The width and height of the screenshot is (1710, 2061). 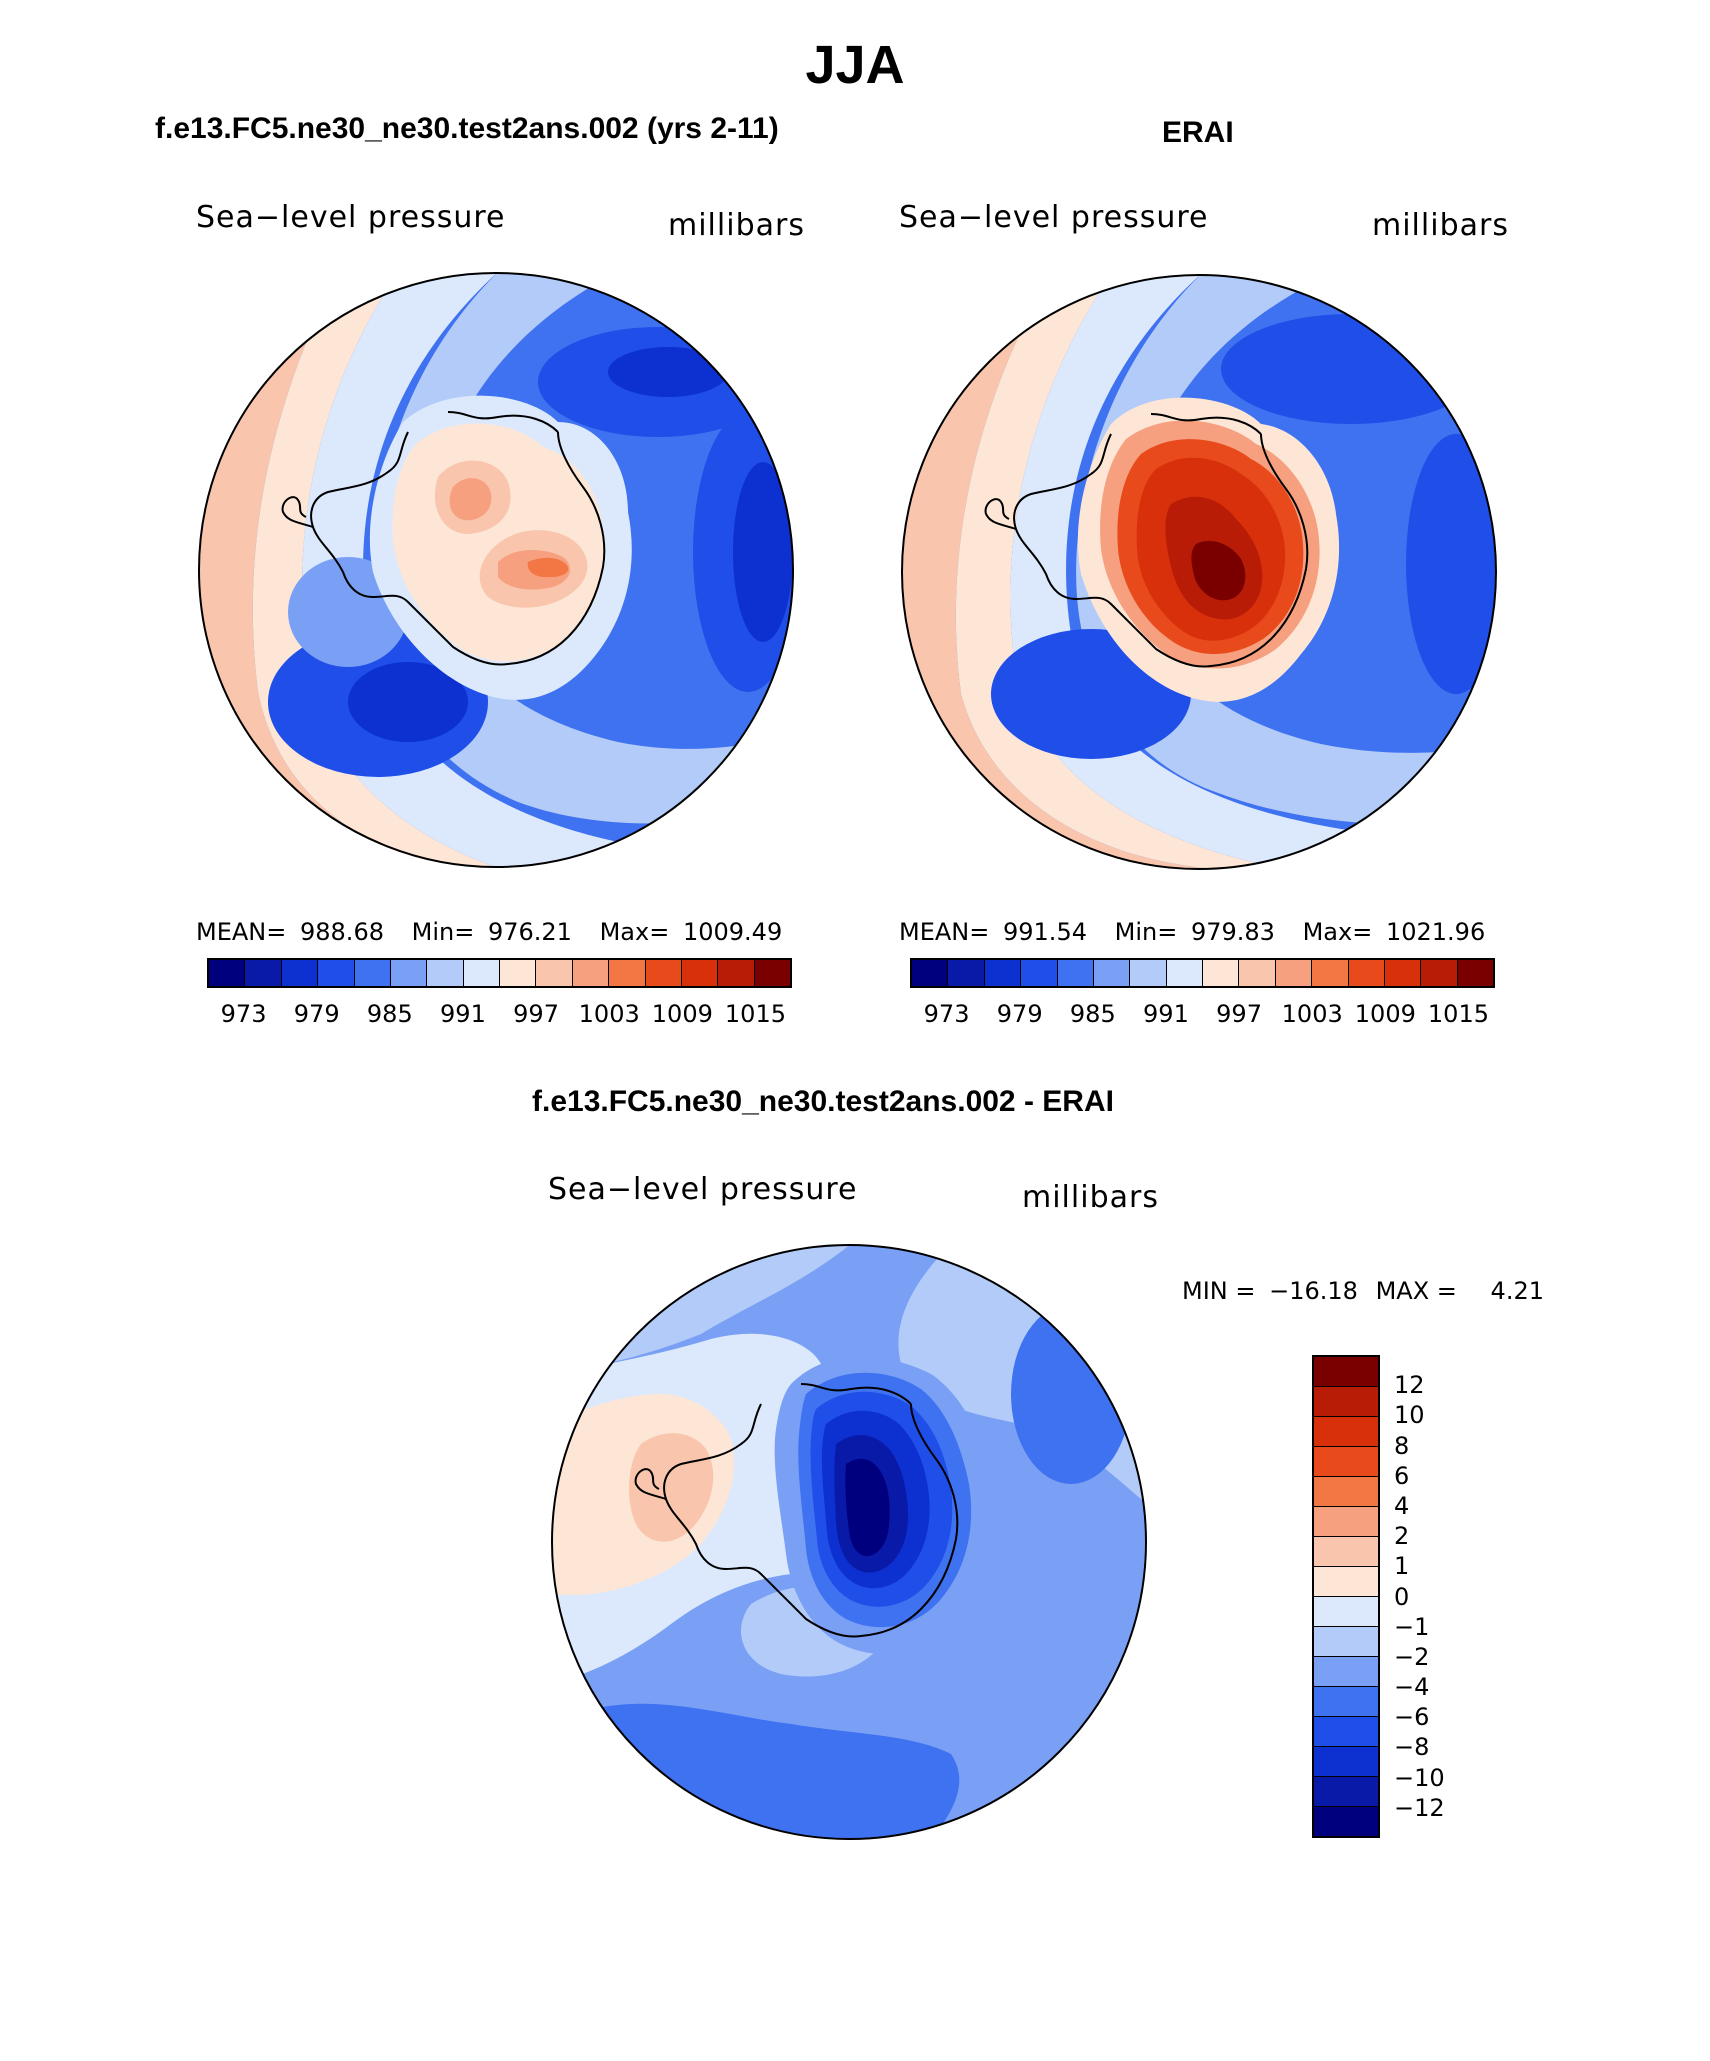 What do you see at coordinates (1090, 1197) in the screenshot?
I see `diff-units-label: millibars` at bounding box center [1090, 1197].